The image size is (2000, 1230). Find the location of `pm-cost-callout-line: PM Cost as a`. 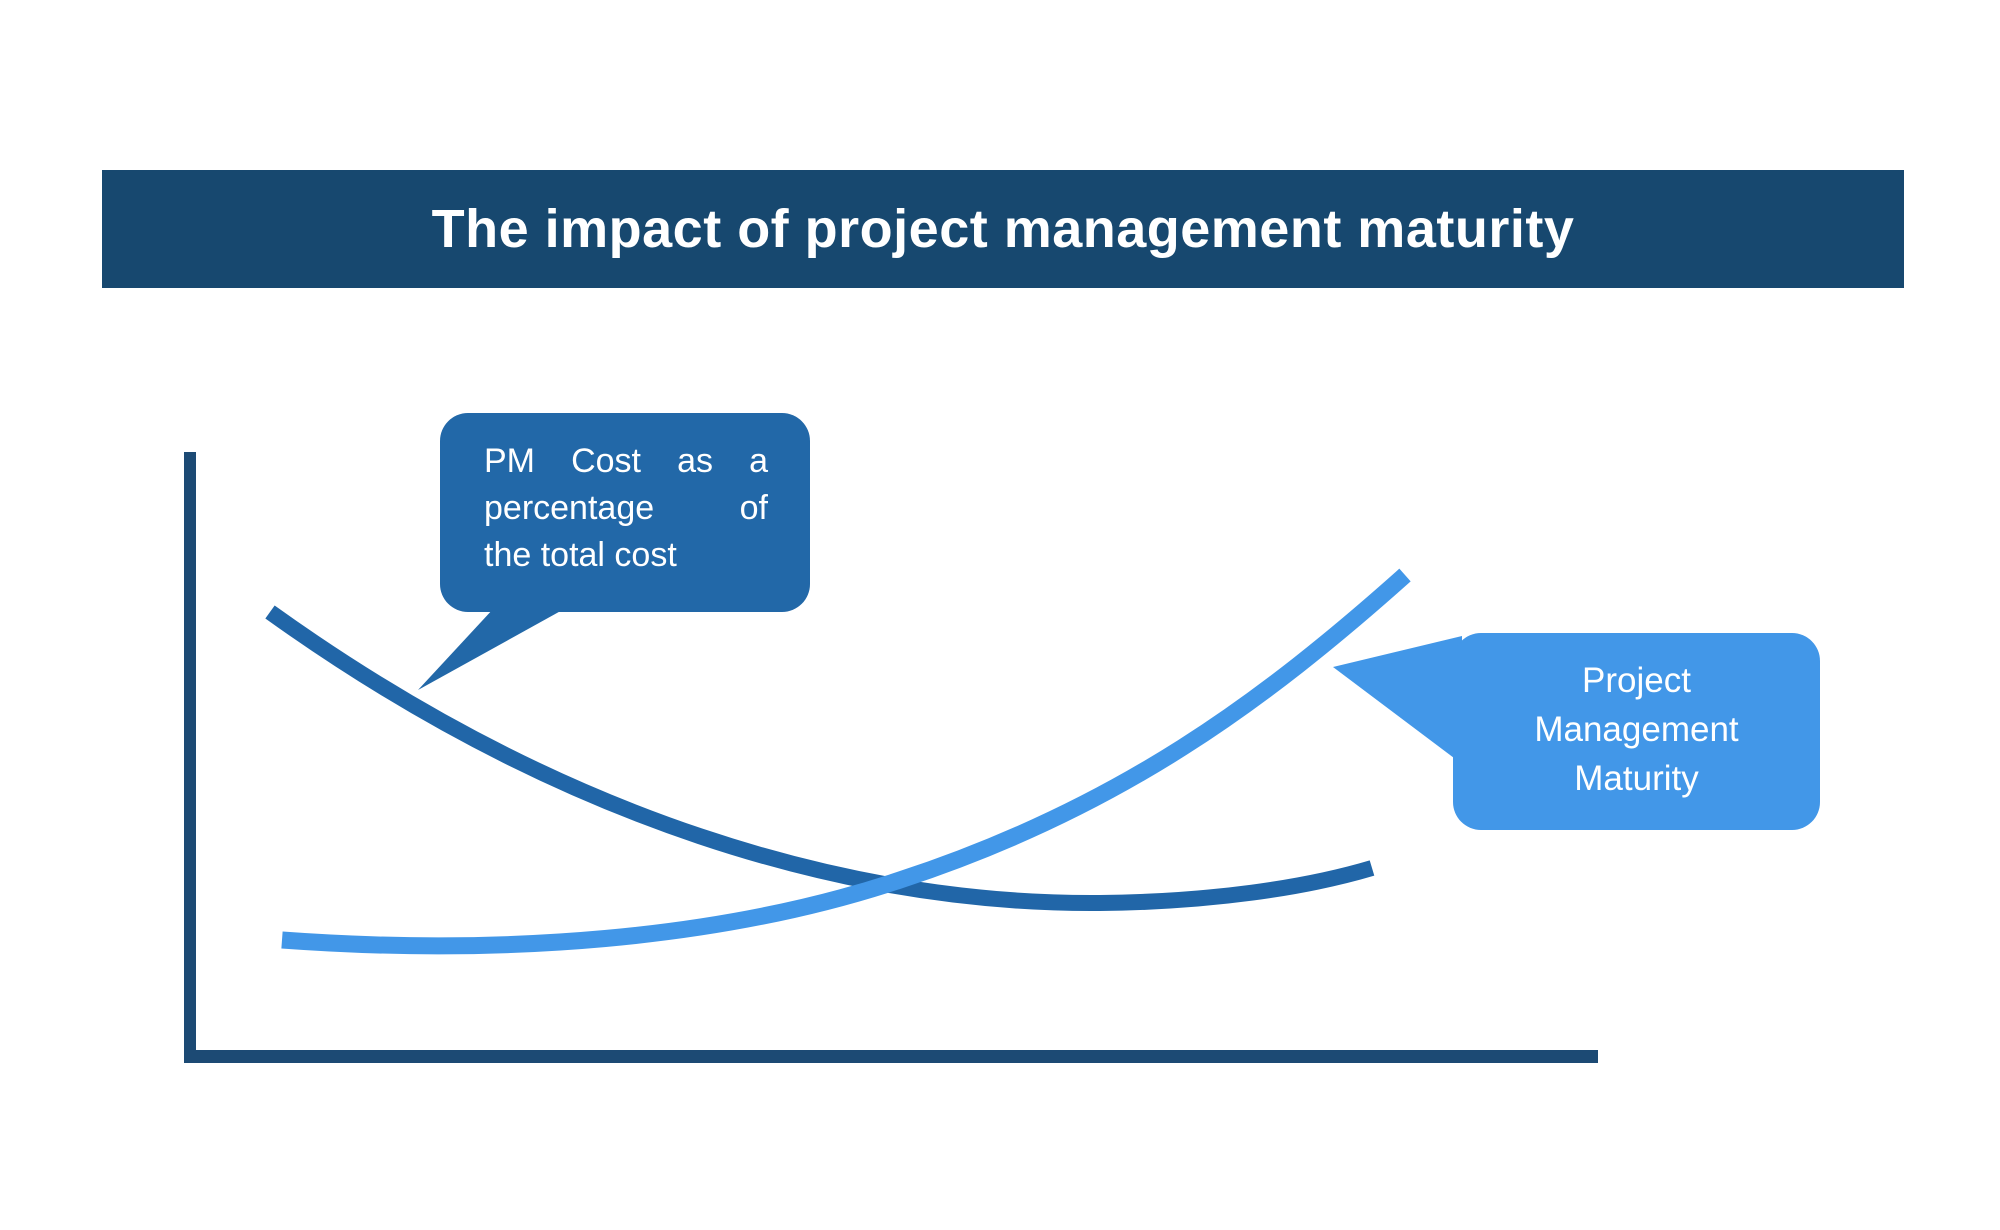

pm-cost-callout-line: PM Cost as a is located at coordinates (626, 461).